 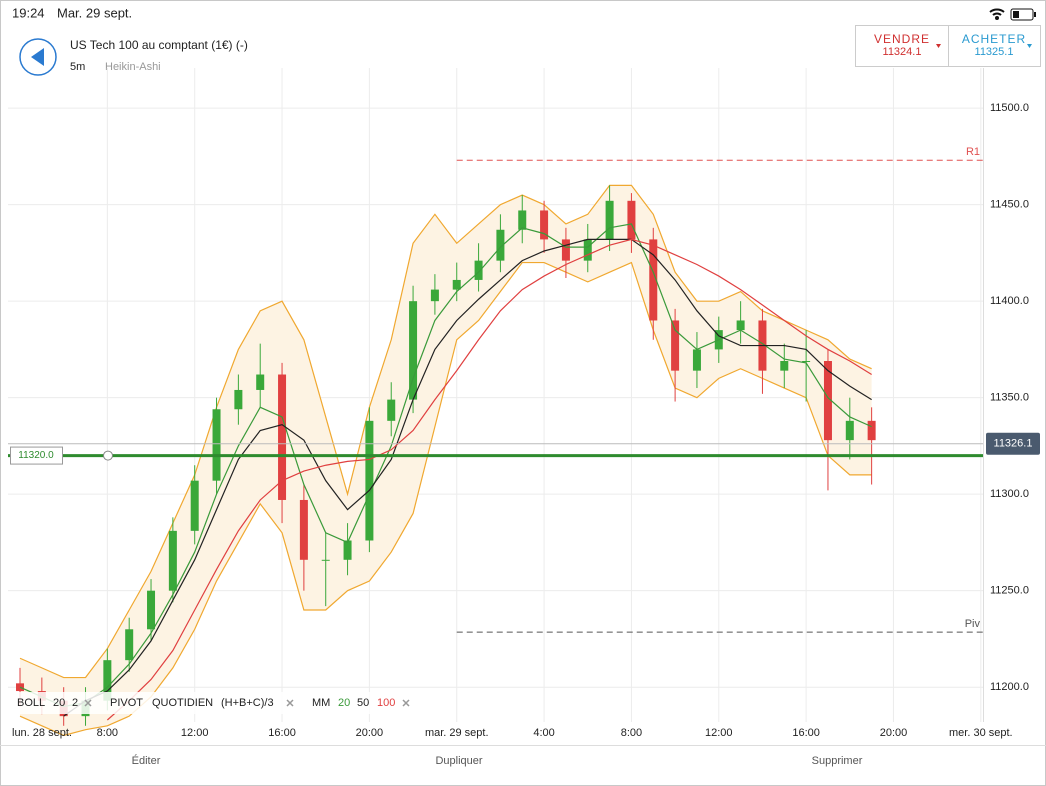 What do you see at coordinates (1009, 591) in the screenshot?
I see `y-tick-label: 11250.0` at bounding box center [1009, 591].